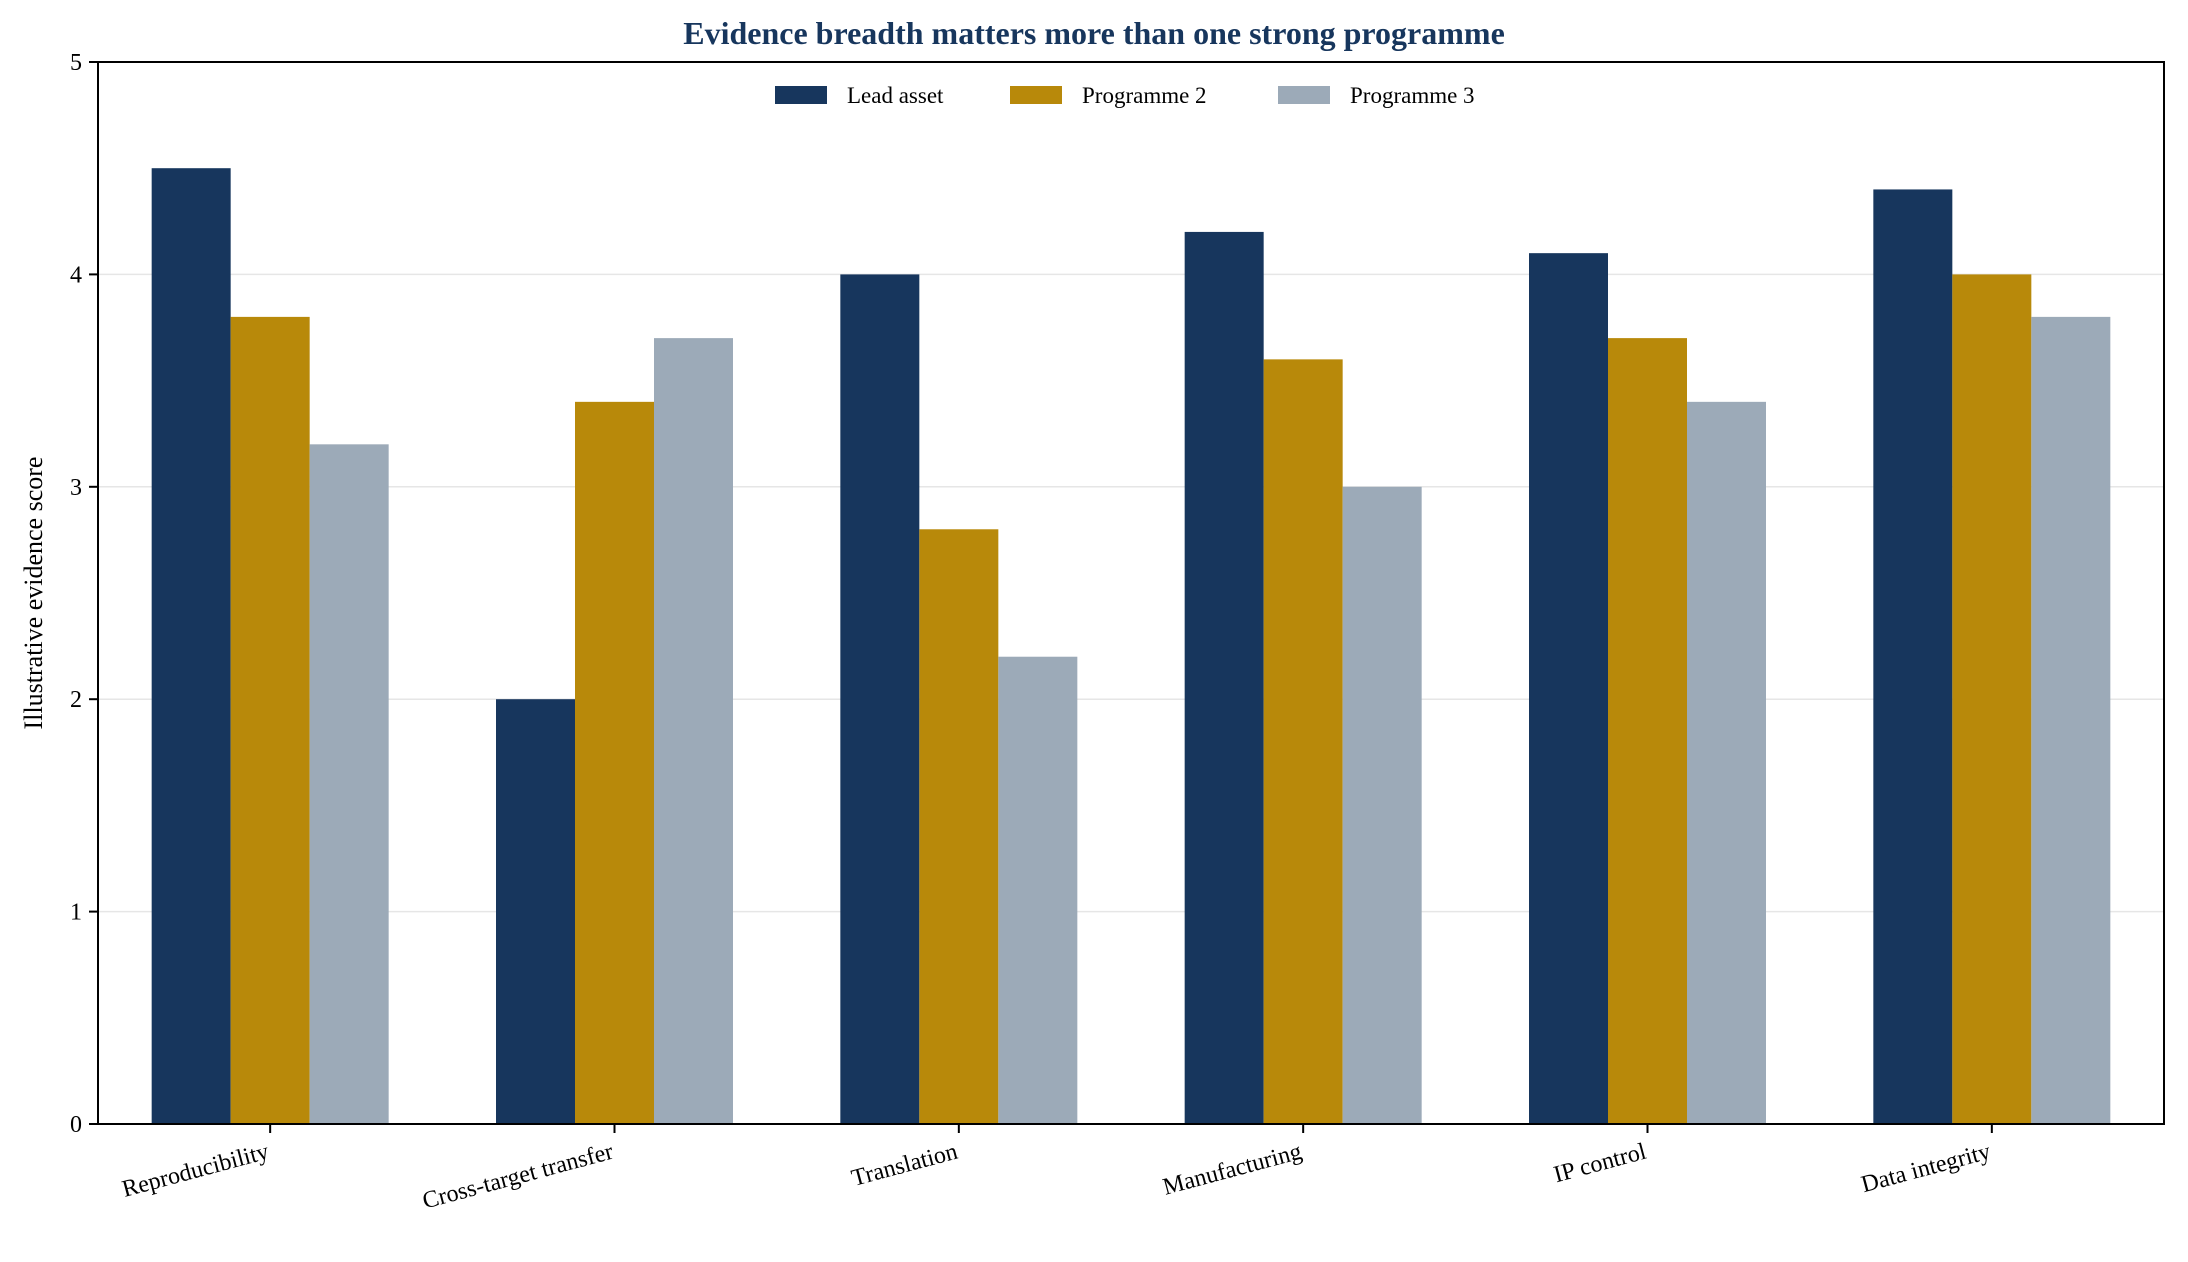  I want to click on x-tick-label-5: Data integrity, so click(1926, 1168).